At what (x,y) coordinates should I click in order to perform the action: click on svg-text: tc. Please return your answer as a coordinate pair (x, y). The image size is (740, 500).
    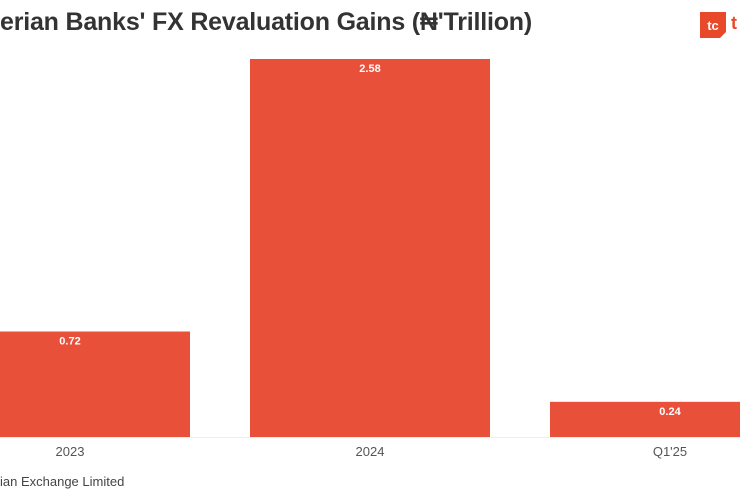
    Looking at the image, I should click on (713, 25).